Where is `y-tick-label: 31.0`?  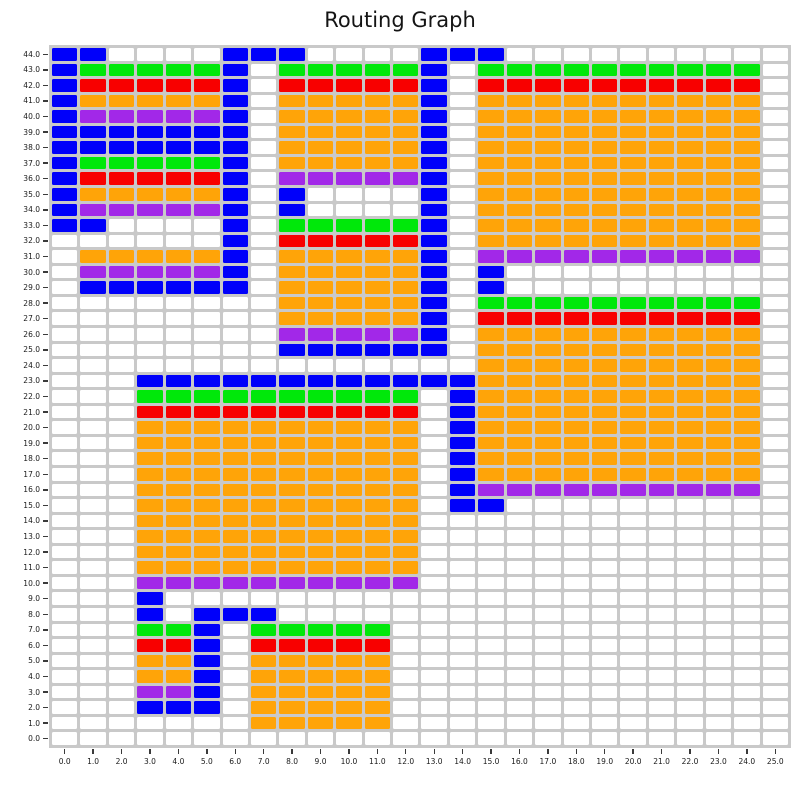 y-tick-label: 31.0 is located at coordinates (31, 256).